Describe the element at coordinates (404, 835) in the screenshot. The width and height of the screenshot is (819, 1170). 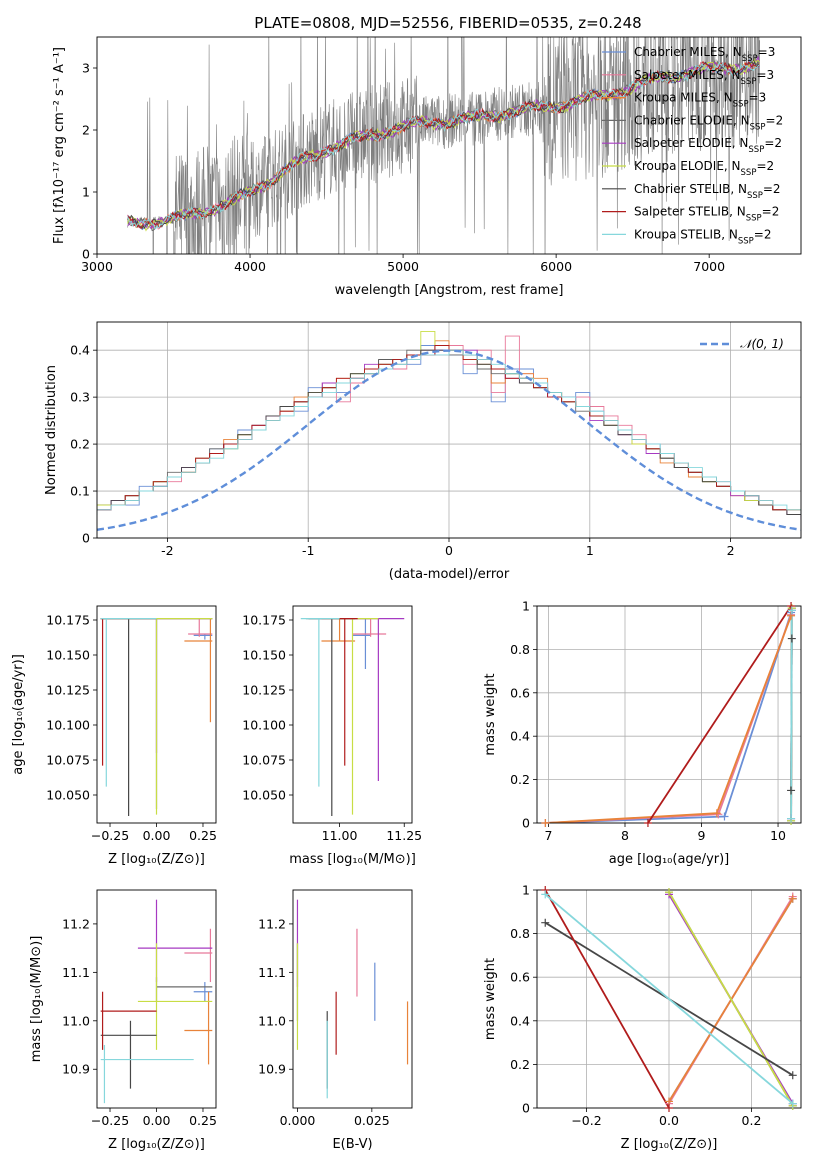
I see `x-tick-label: 11.25` at that location.